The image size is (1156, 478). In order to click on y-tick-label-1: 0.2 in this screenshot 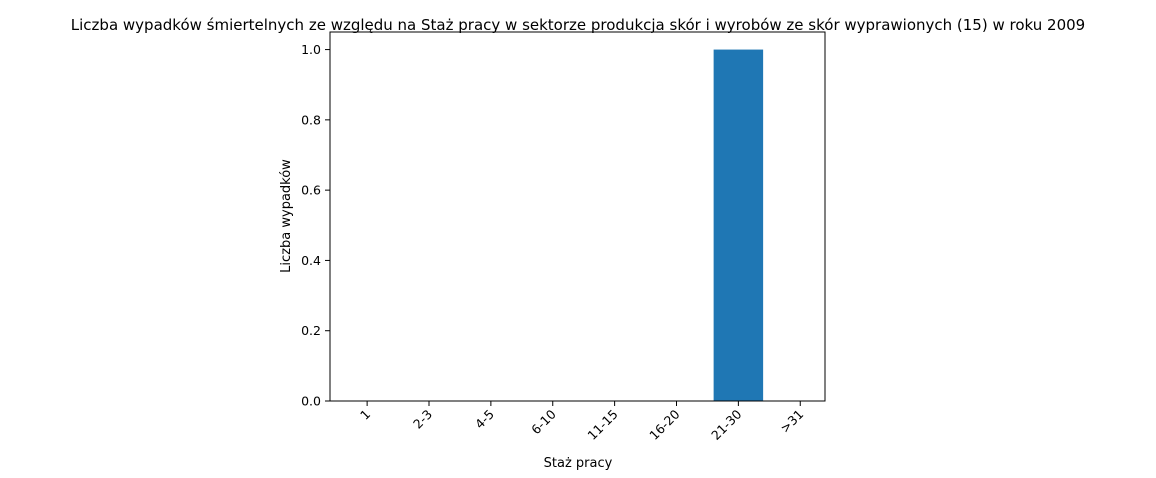, I will do `click(311, 330)`.